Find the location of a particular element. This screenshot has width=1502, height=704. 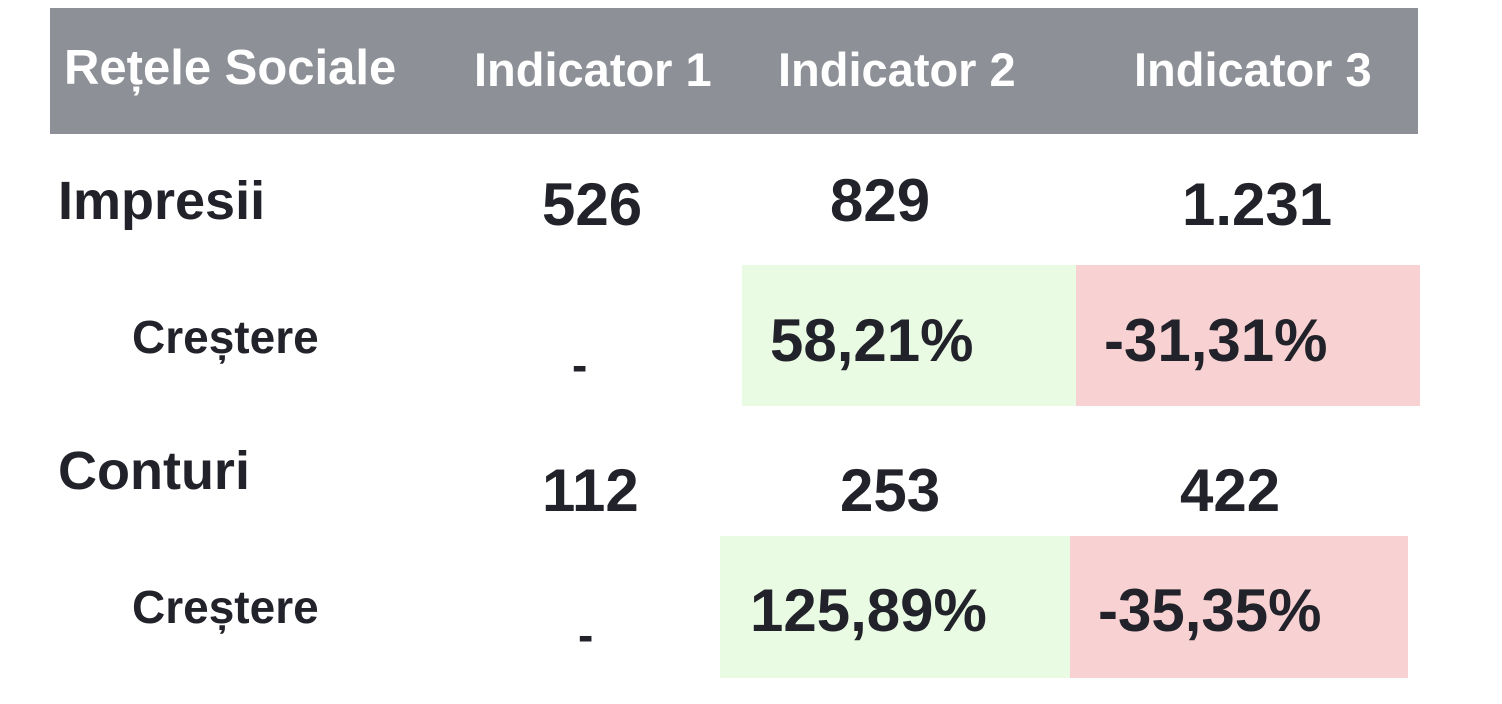

accounts-indicator-2: 253 is located at coordinates (890, 490).